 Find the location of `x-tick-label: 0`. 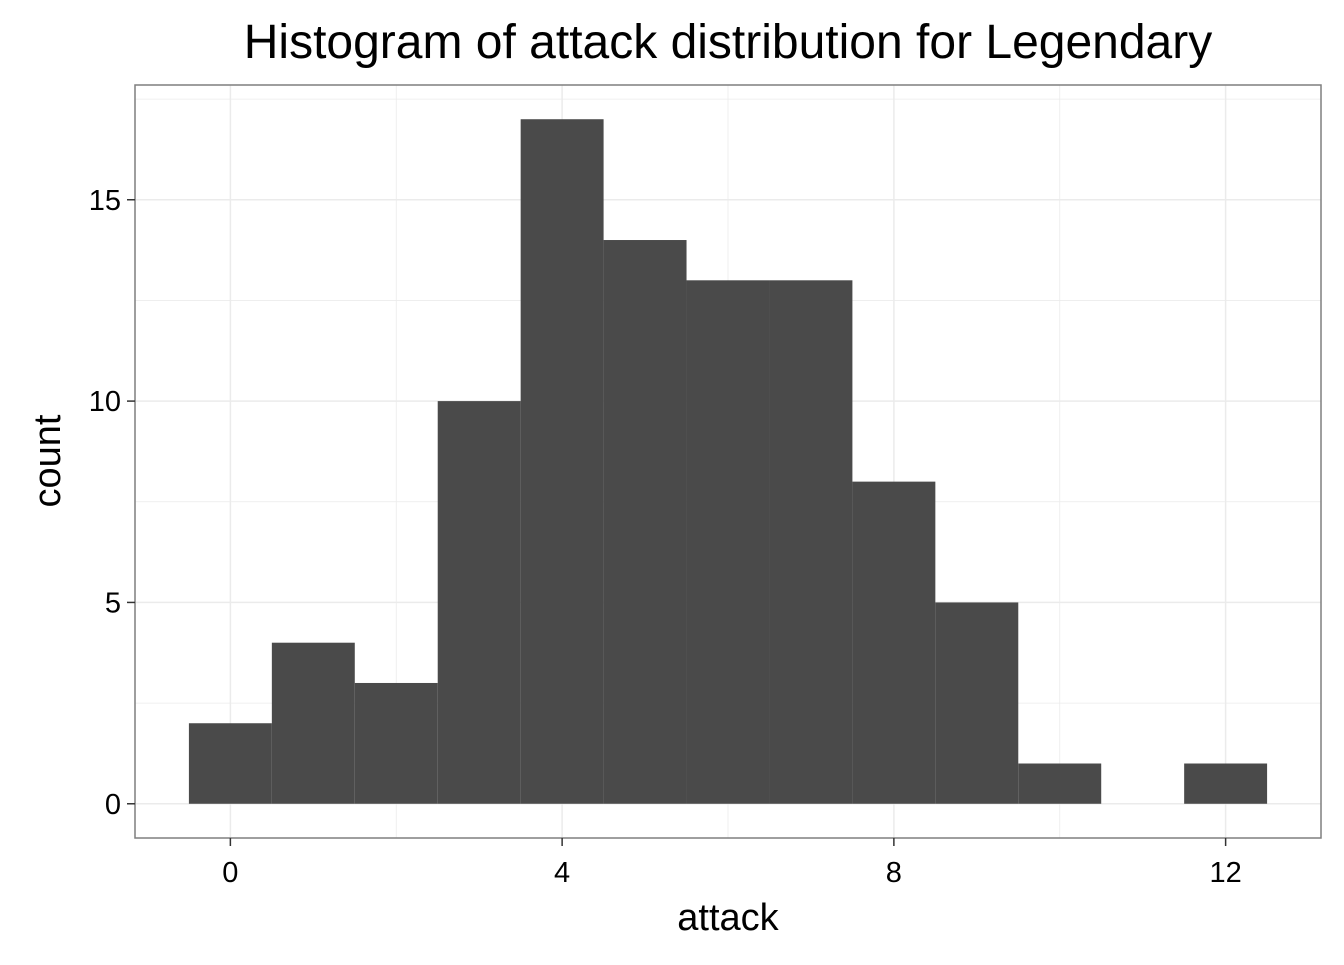

x-tick-label: 0 is located at coordinates (230, 873).